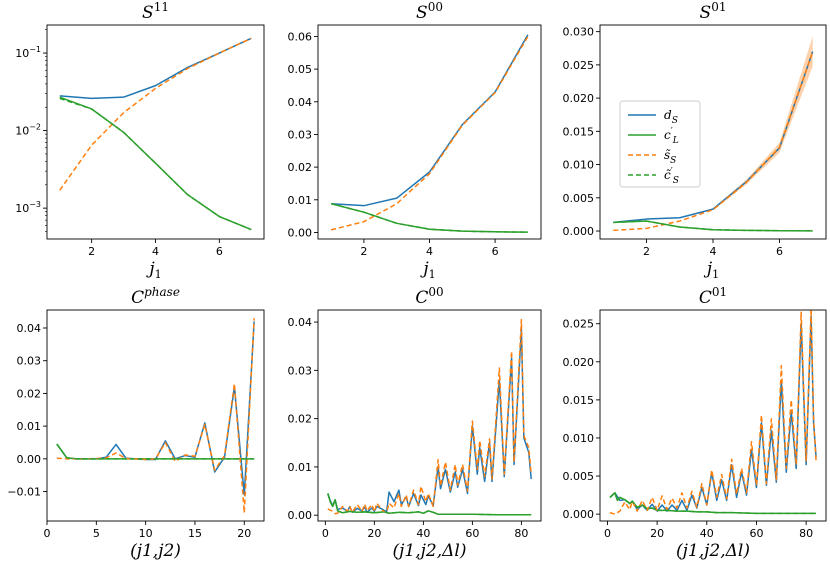 The width and height of the screenshot is (830, 570). What do you see at coordinates (28, 52) in the screenshot?
I see `y-tick-label: 10⁻¹` at bounding box center [28, 52].